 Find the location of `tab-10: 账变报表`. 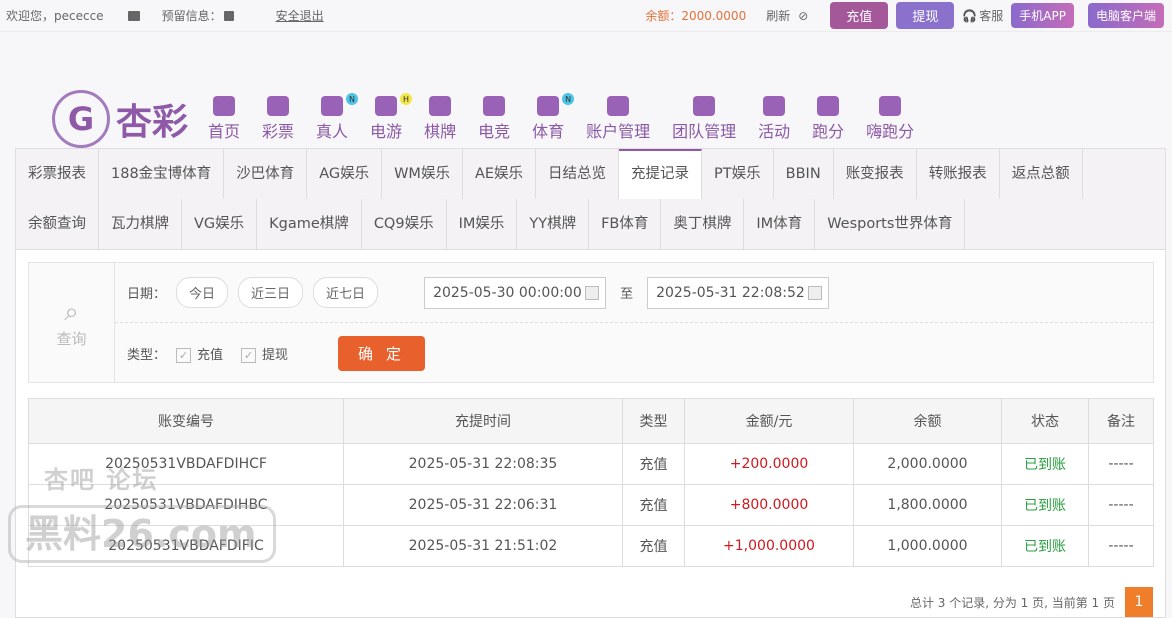

tab-10: 账变报表 is located at coordinates (875, 174).